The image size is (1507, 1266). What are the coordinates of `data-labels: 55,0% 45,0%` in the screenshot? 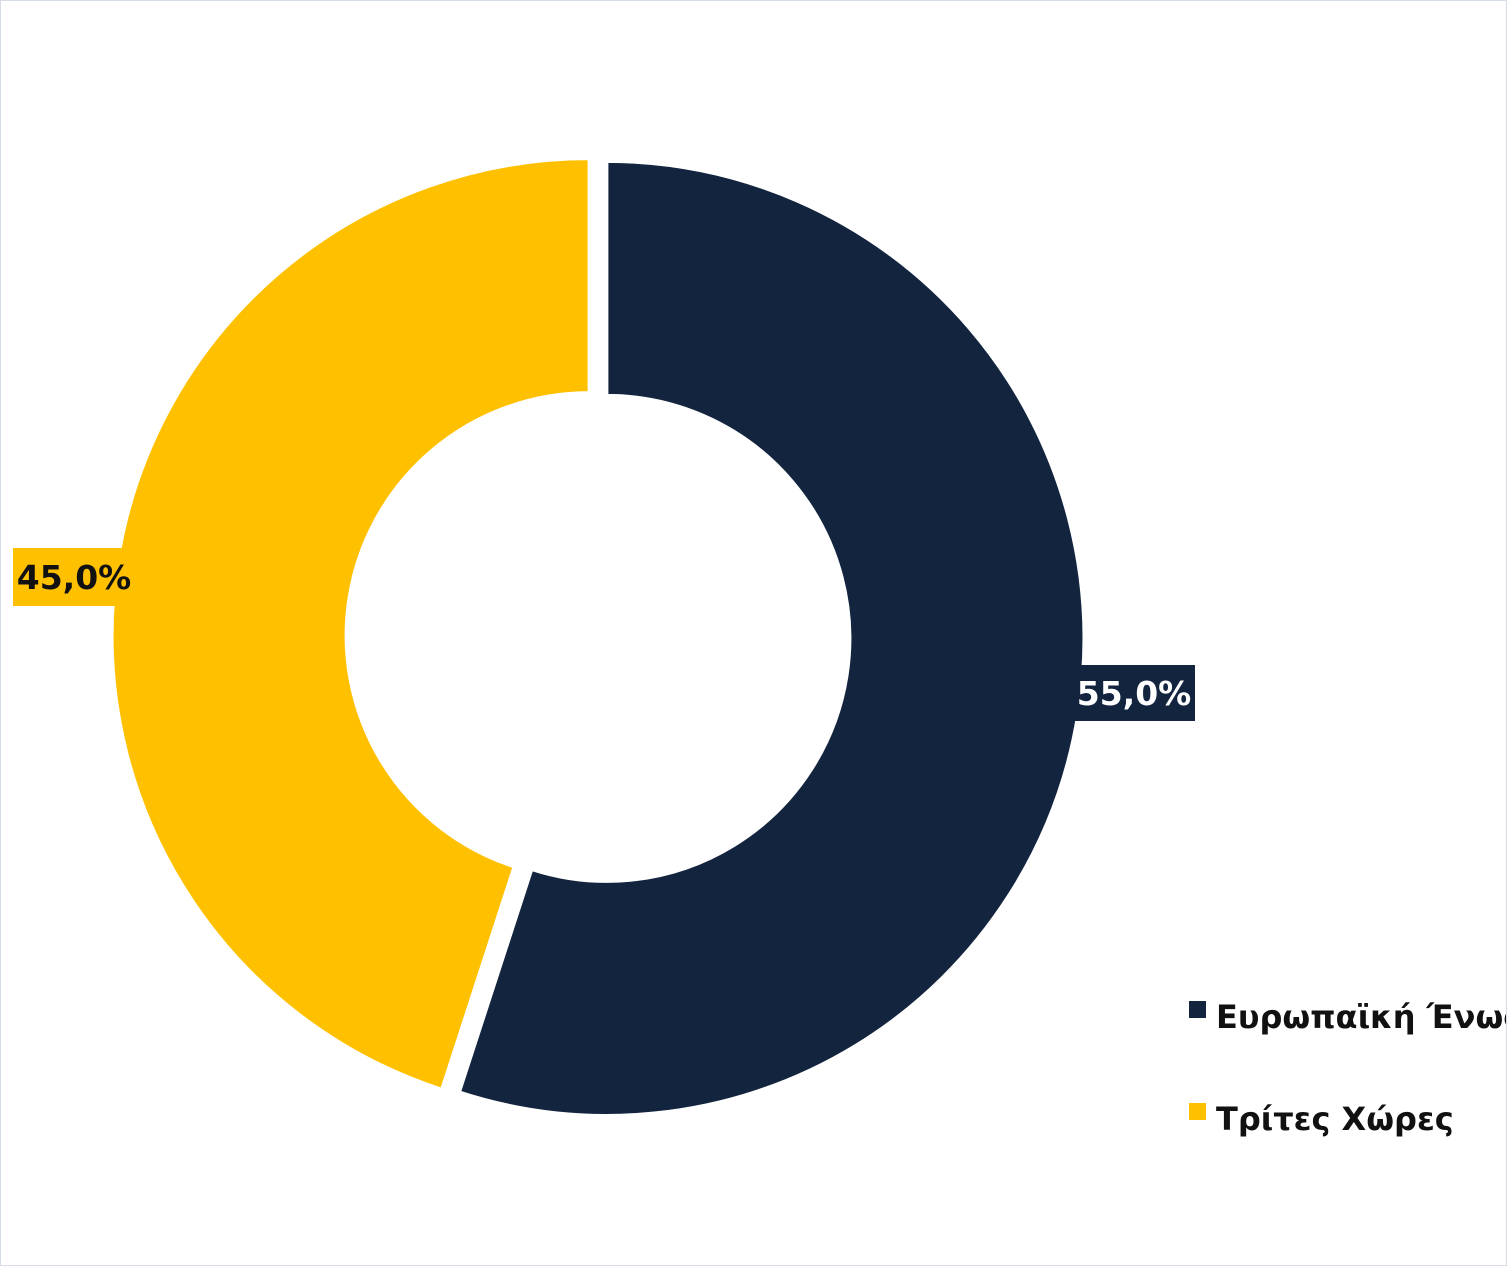 It's located at (604, 634).